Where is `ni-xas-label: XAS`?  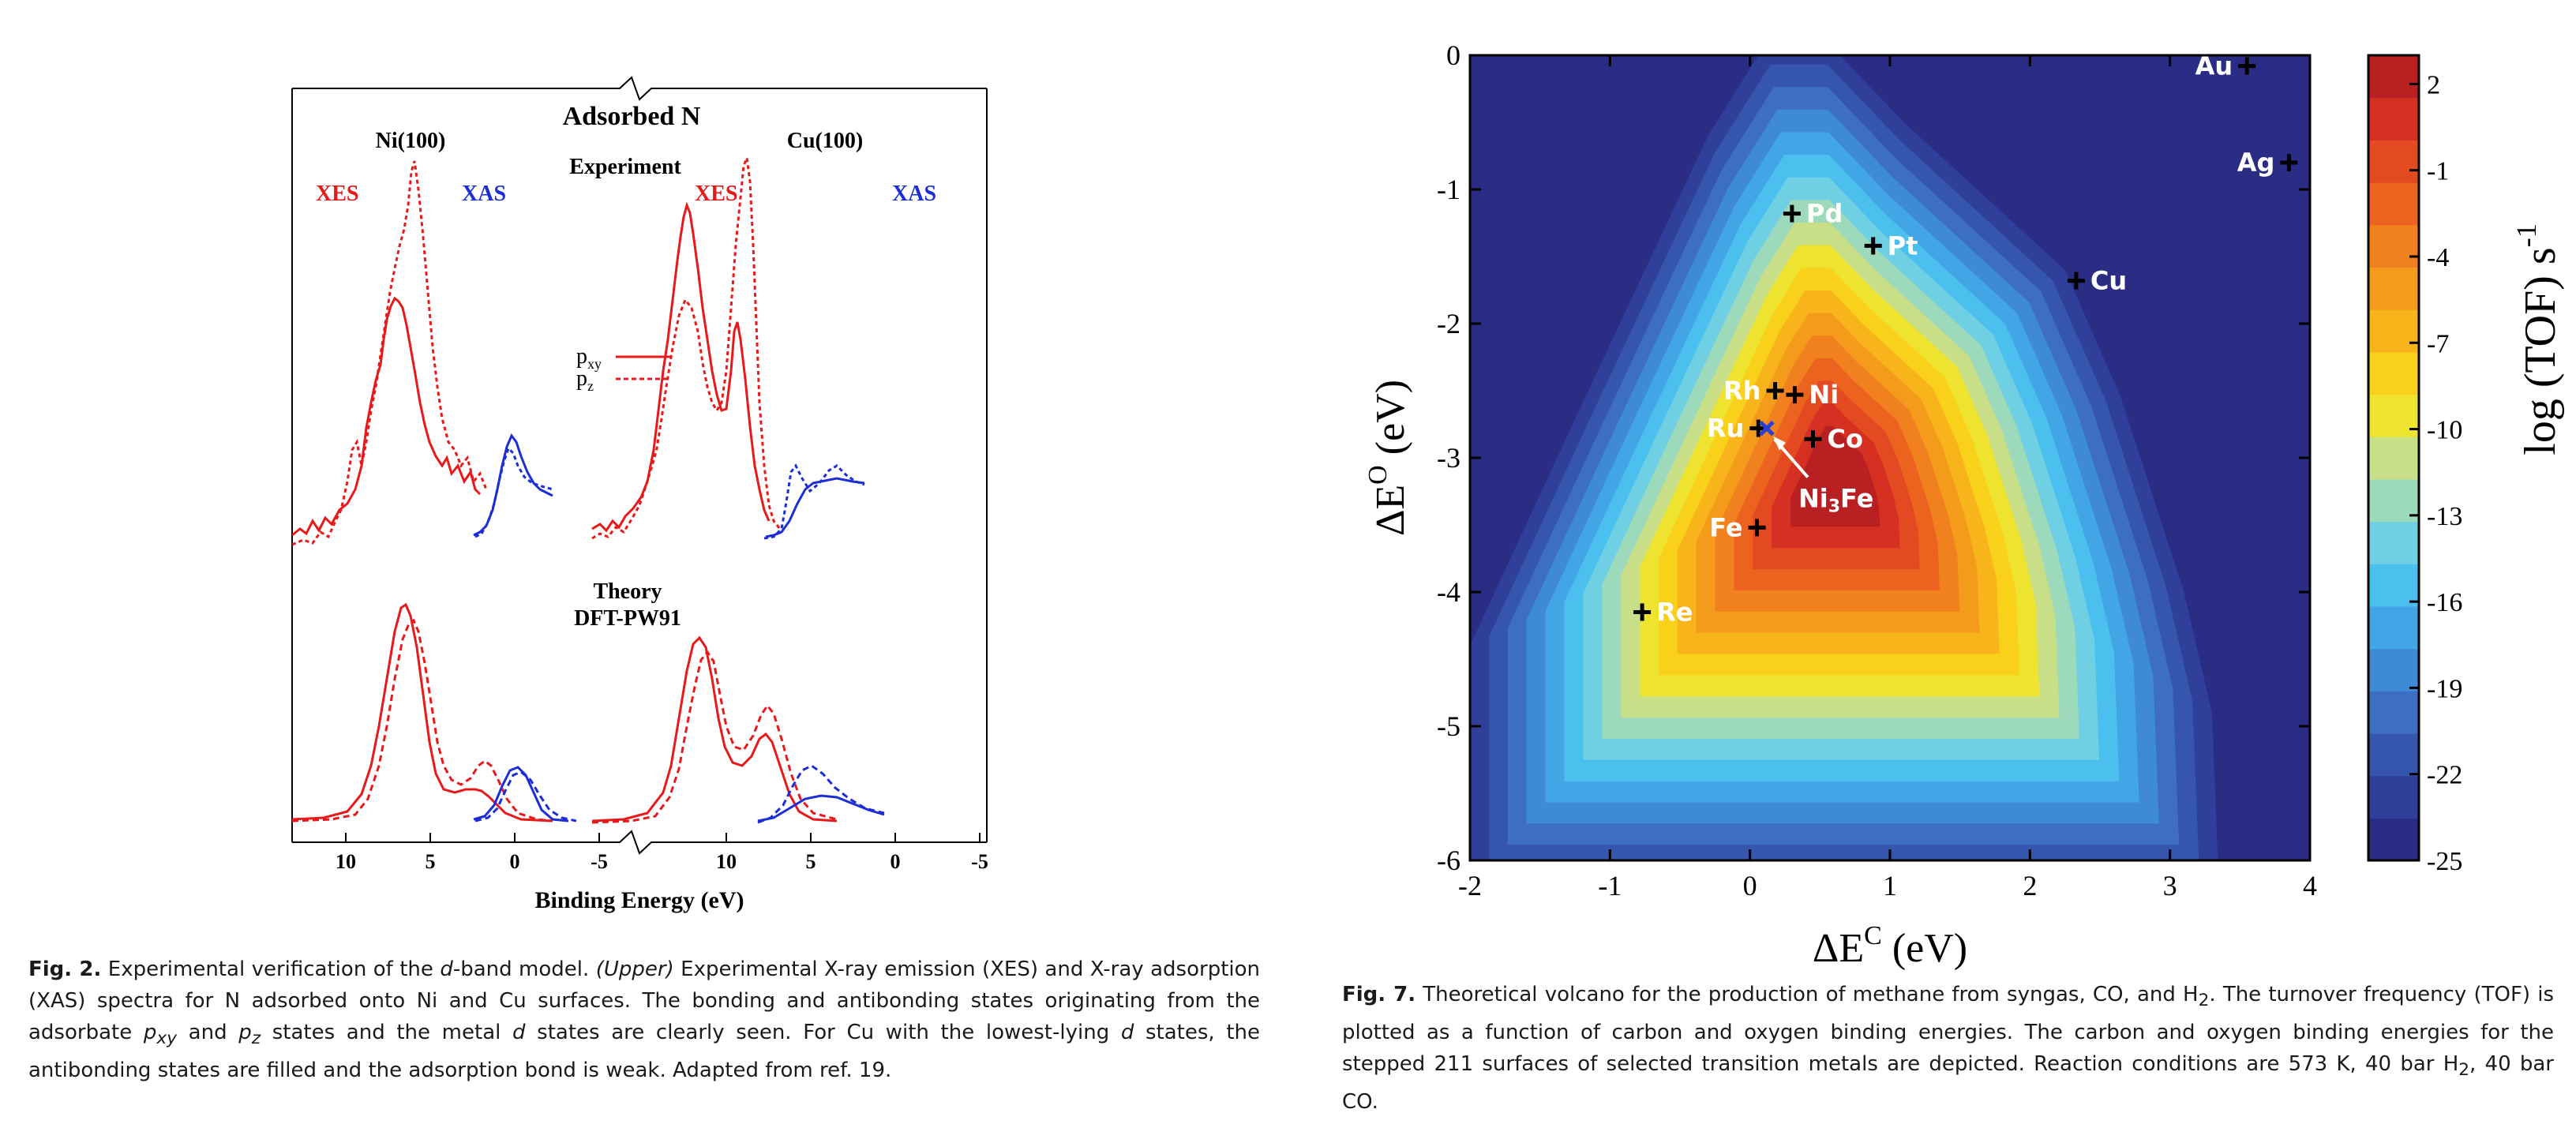
ni-xas-label: XAS is located at coordinates (484, 194).